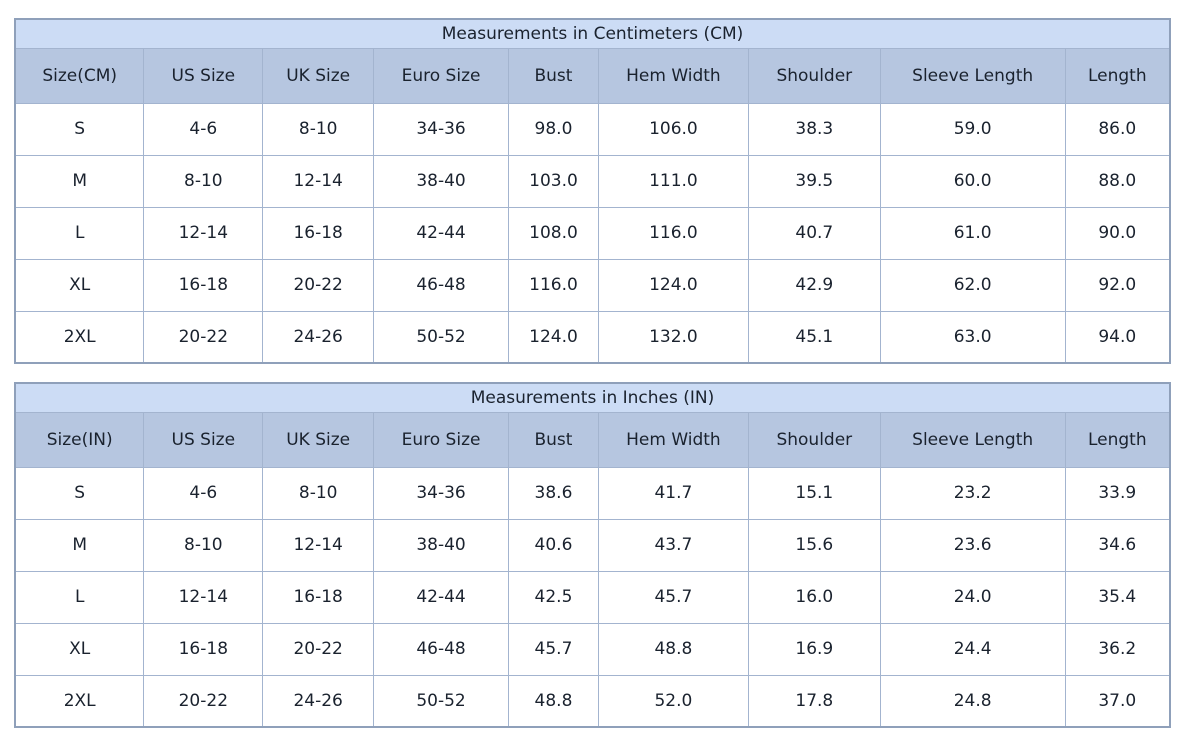  Describe the element at coordinates (1117, 439) in the screenshot. I see `column-header: Length` at that location.